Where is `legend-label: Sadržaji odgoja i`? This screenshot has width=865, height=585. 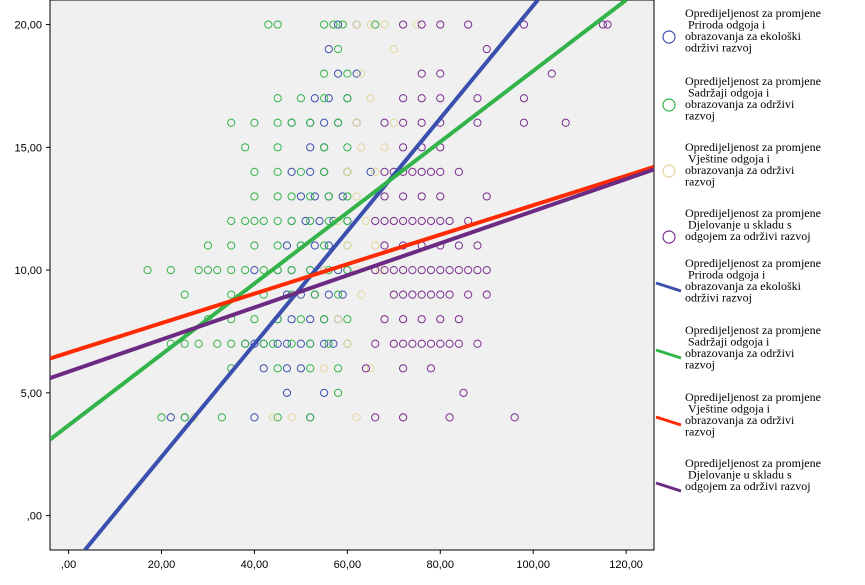 legend-label: Sadržaji odgoja i is located at coordinates (729, 342).